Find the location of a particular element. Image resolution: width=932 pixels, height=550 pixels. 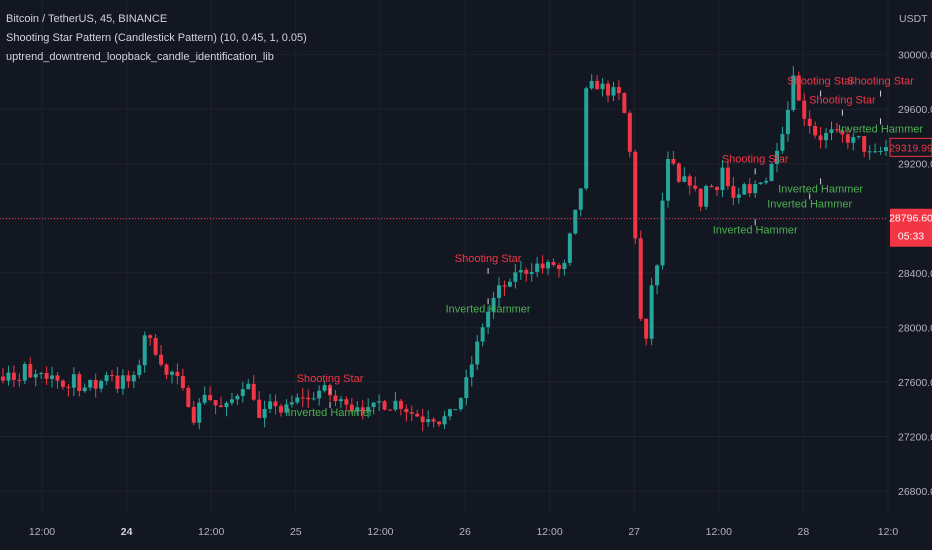

y-tick-label: 29200.00 is located at coordinates (915, 165).